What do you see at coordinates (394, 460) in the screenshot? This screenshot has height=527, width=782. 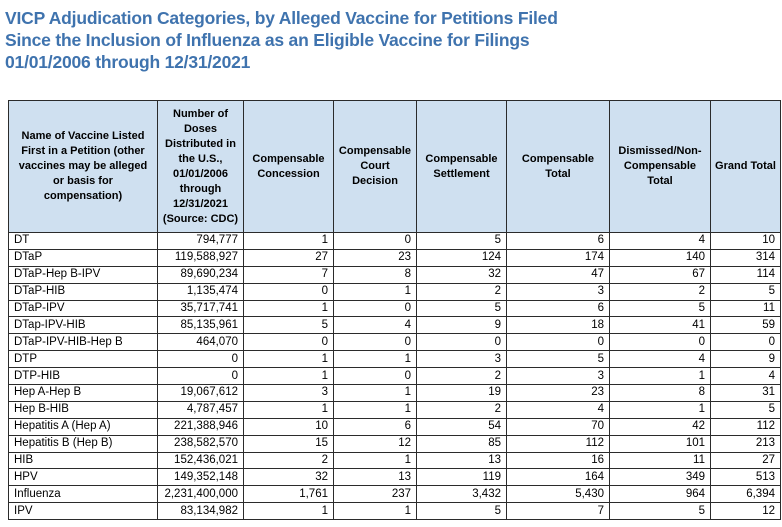 I see `table-row: HIB 152,436,021 2 1 13 16 11 27` at bounding box center [394, 460].